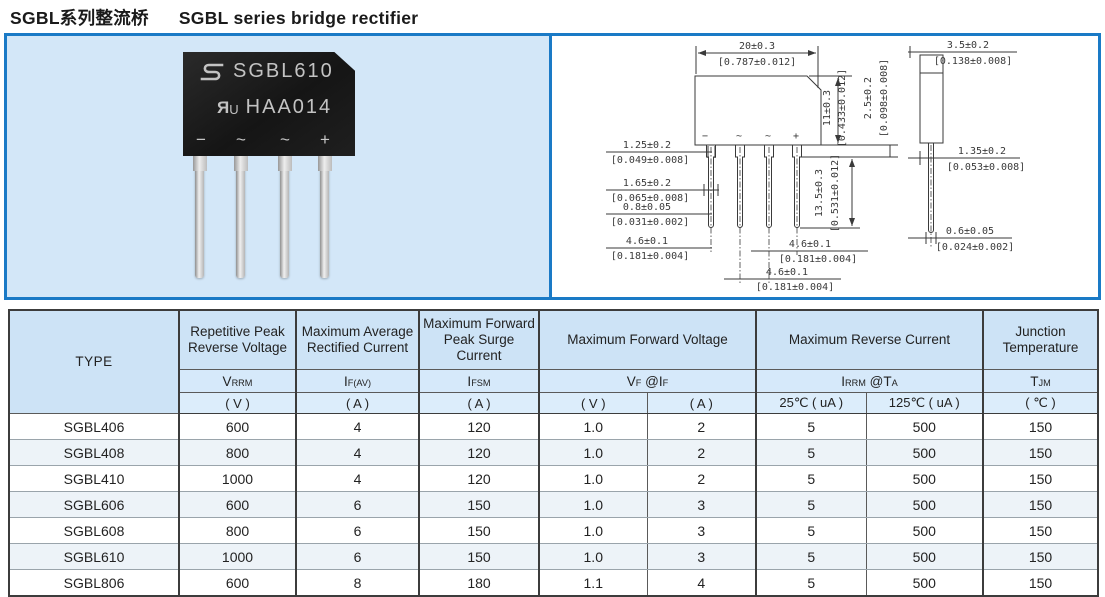  Describe the element at coordinates (478, 381) in the screenshot. I see `symbol-ifsm: IFSM` at that location.